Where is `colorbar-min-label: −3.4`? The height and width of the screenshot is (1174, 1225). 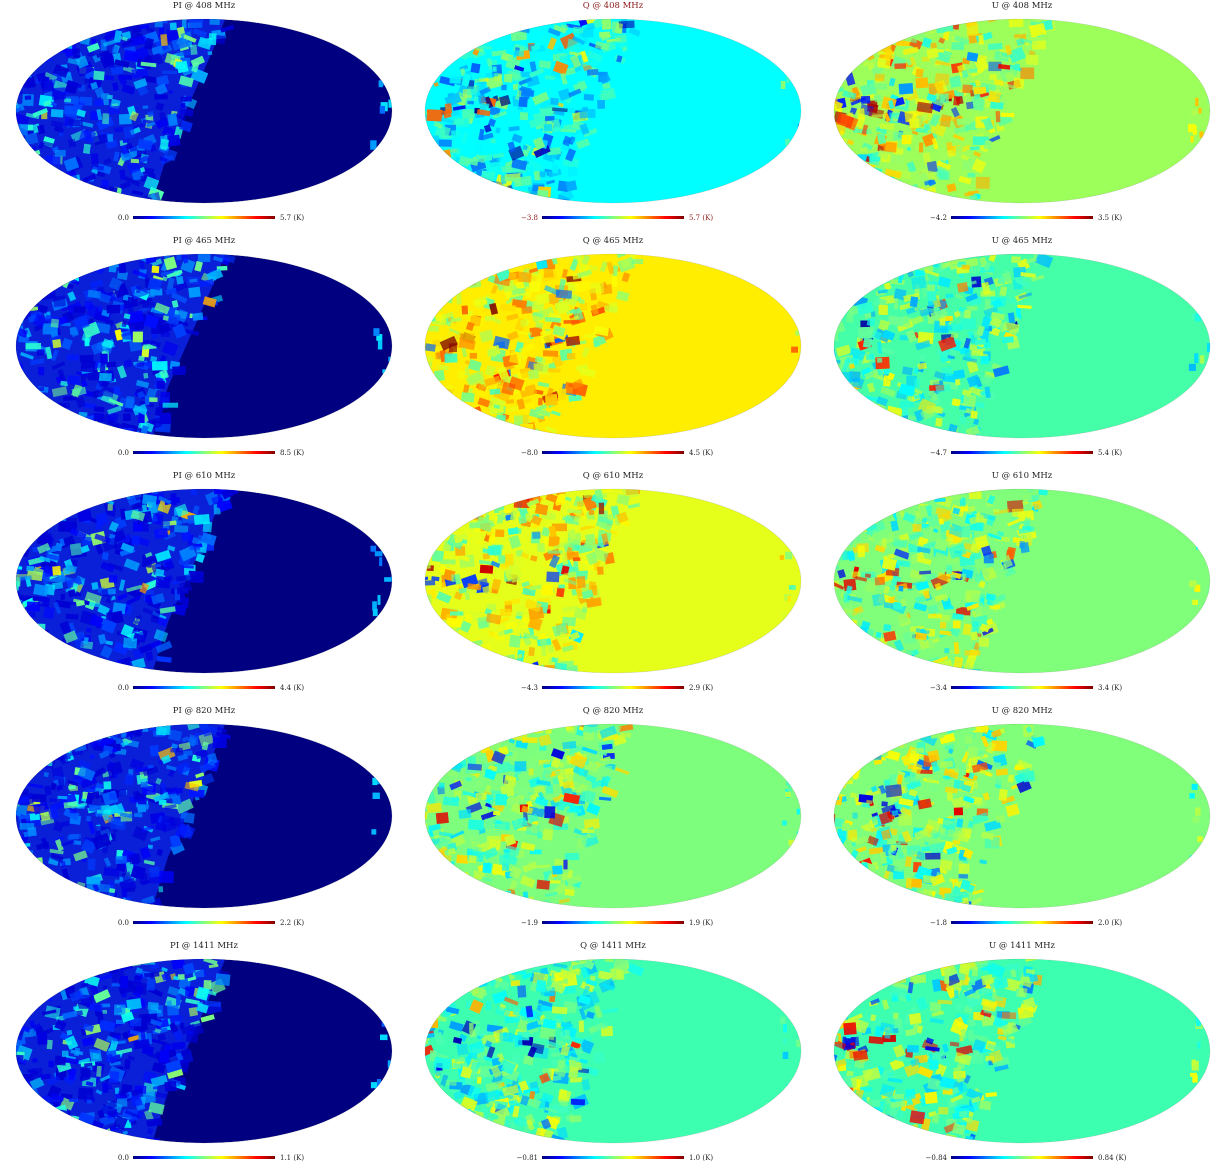 colorbar-min-label: −3.4 is located at coordinates (938, 688).